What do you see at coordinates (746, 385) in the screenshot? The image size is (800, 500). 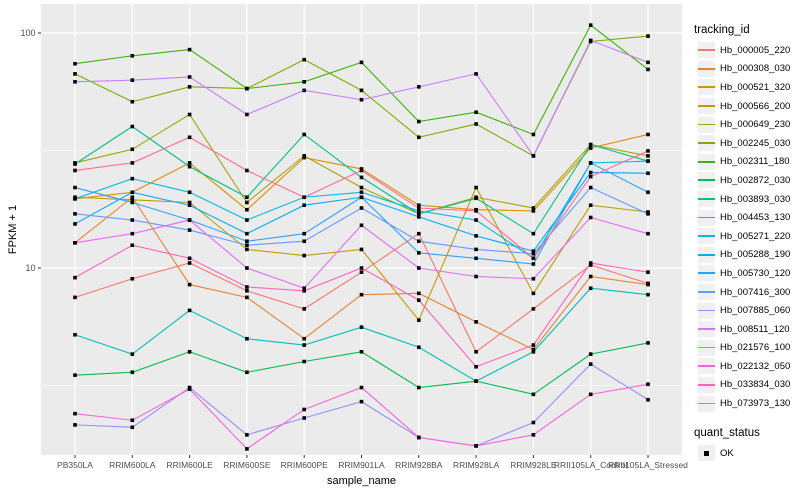 I see `legend-item-Hb_033834_030: Hb_033834_030` at bounding box center [746, 385].